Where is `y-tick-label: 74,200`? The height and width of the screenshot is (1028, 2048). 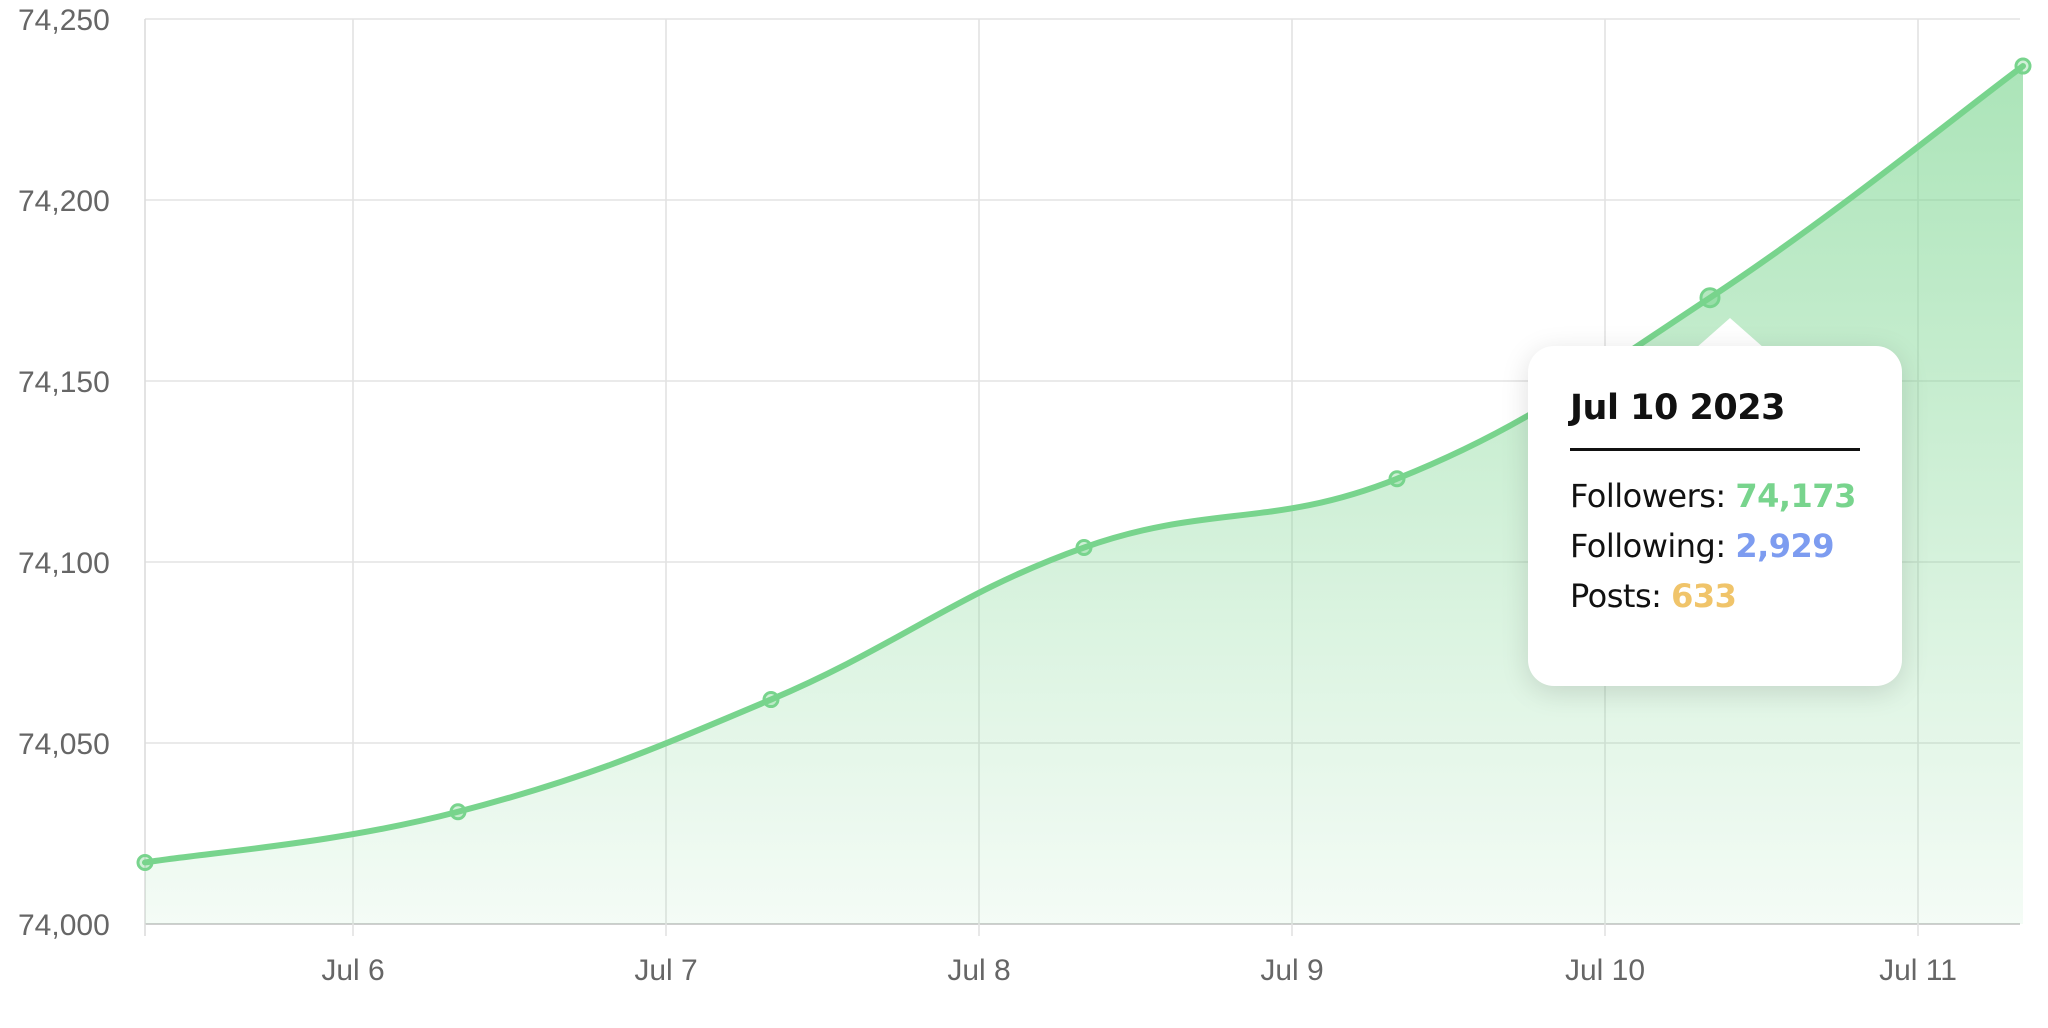 y-tick-label: 74,200 is located at coordinates (64, 201).